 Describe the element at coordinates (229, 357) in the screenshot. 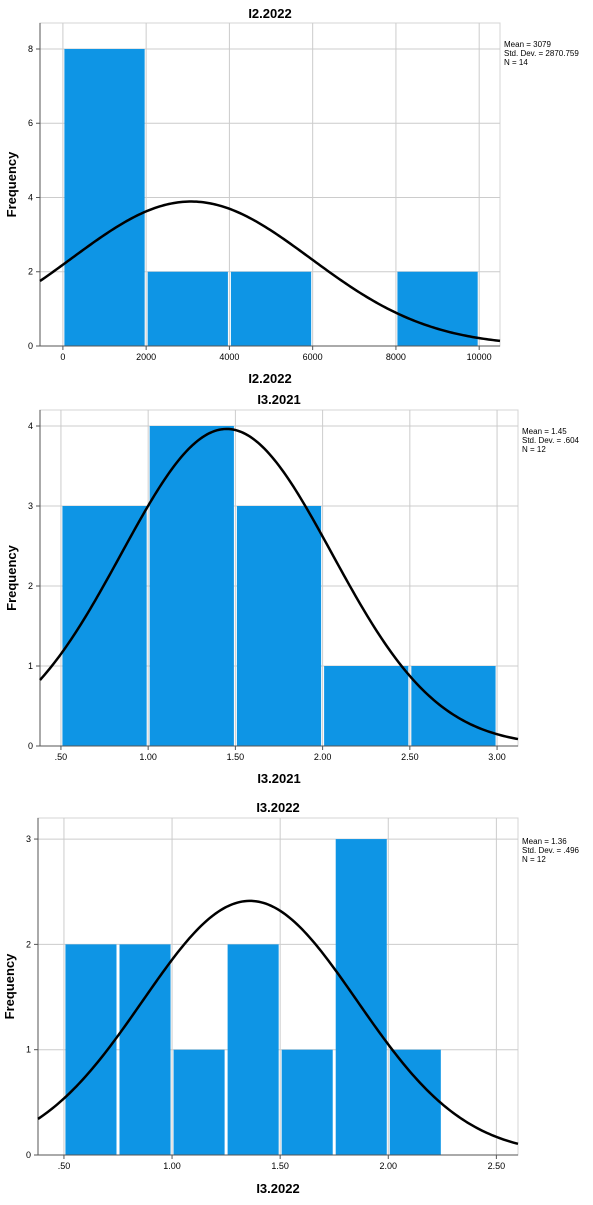

I see `x-tick-label: 4000` at that location.